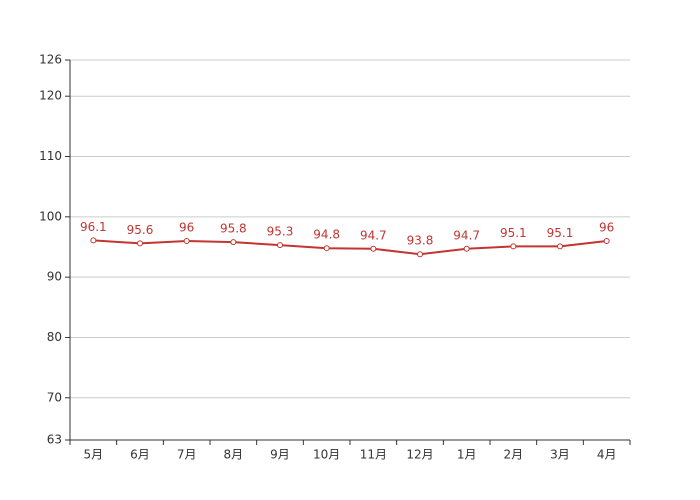 Image resolution: width=700 pixels, height=500 pixels. I want to click on y-tick-label: 70, so click(54, 397).